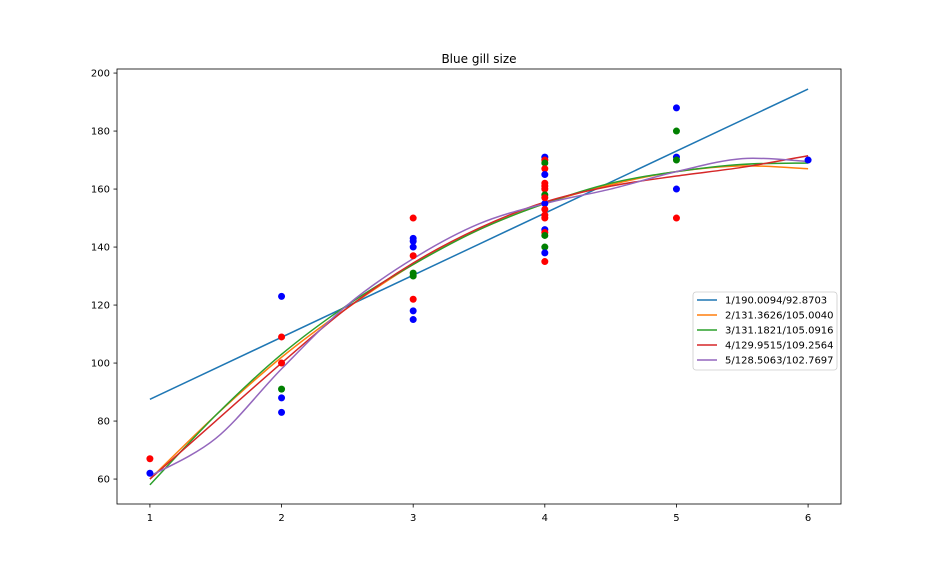 Image resolution: width=936 pixels, height=576 pixels. Describe the element at coordinates (100, 306) in the screenshot. I see `y-tick-label: 120` at that location.